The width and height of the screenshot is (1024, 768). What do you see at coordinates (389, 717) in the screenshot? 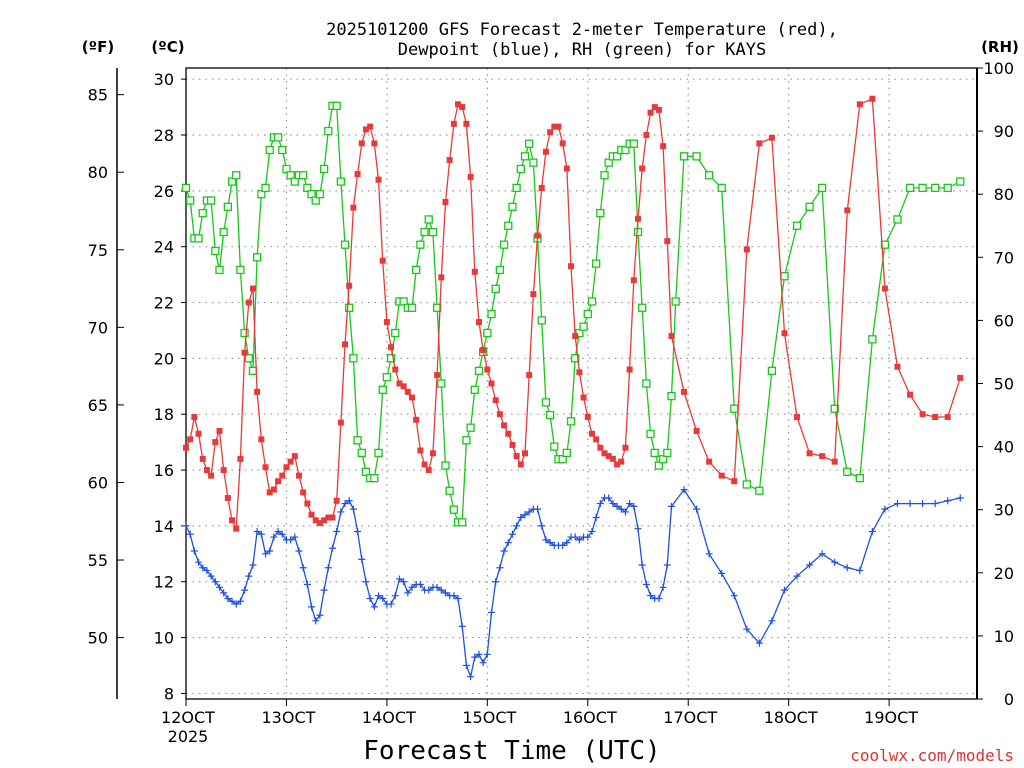
I see `x-tick-label: 14OCT` at bounding box center [389, 717].